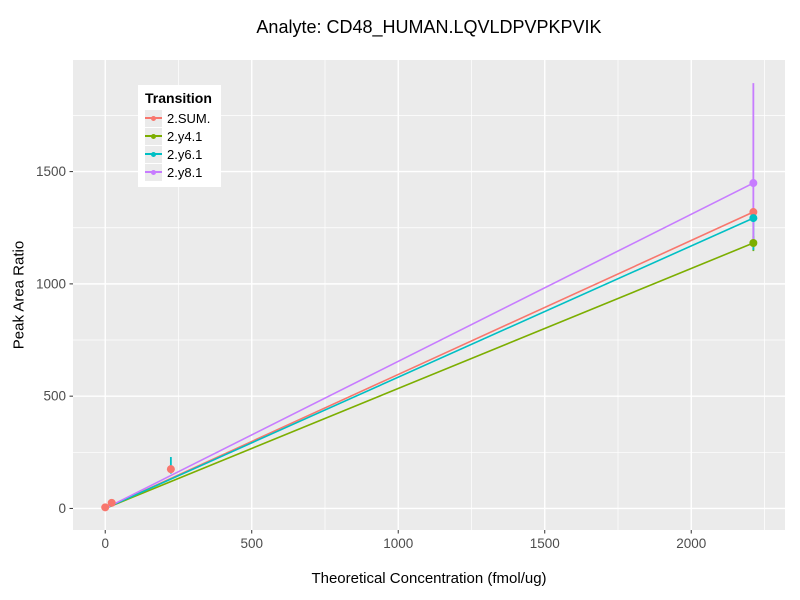 Image resolution: width=800 pixels, height=600 pixels. Describe the element at coordinates (185, 154) in the screenshot. I see `legend-label: 2.y6.1` at that location.